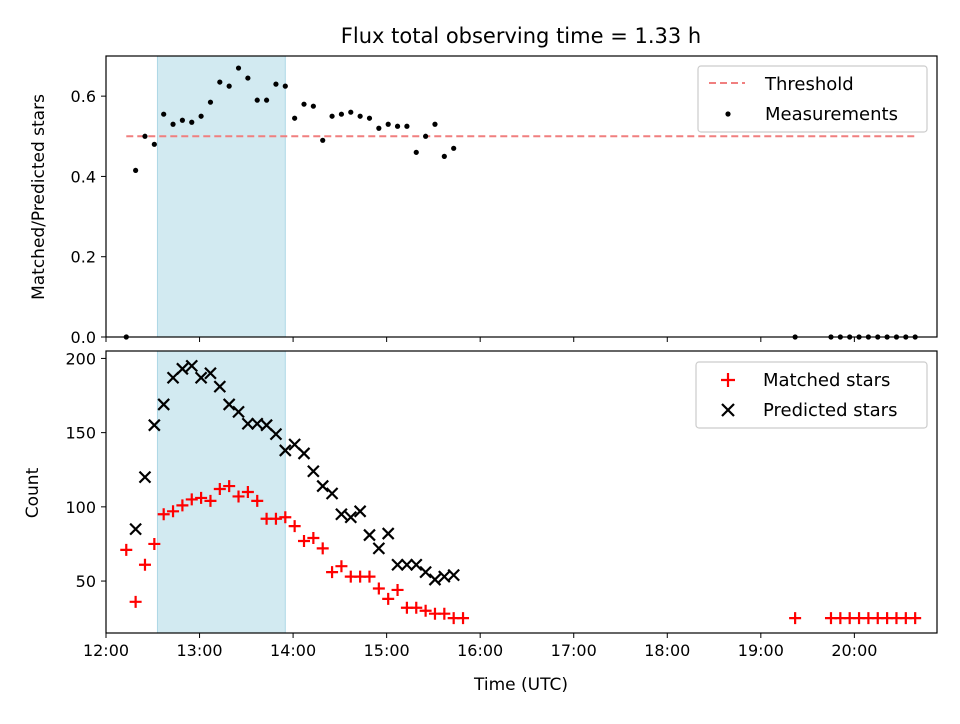  Describe the element at coordinates (574, 650) in the screenshot. I see `x-tick-label: 17:00` at that location.